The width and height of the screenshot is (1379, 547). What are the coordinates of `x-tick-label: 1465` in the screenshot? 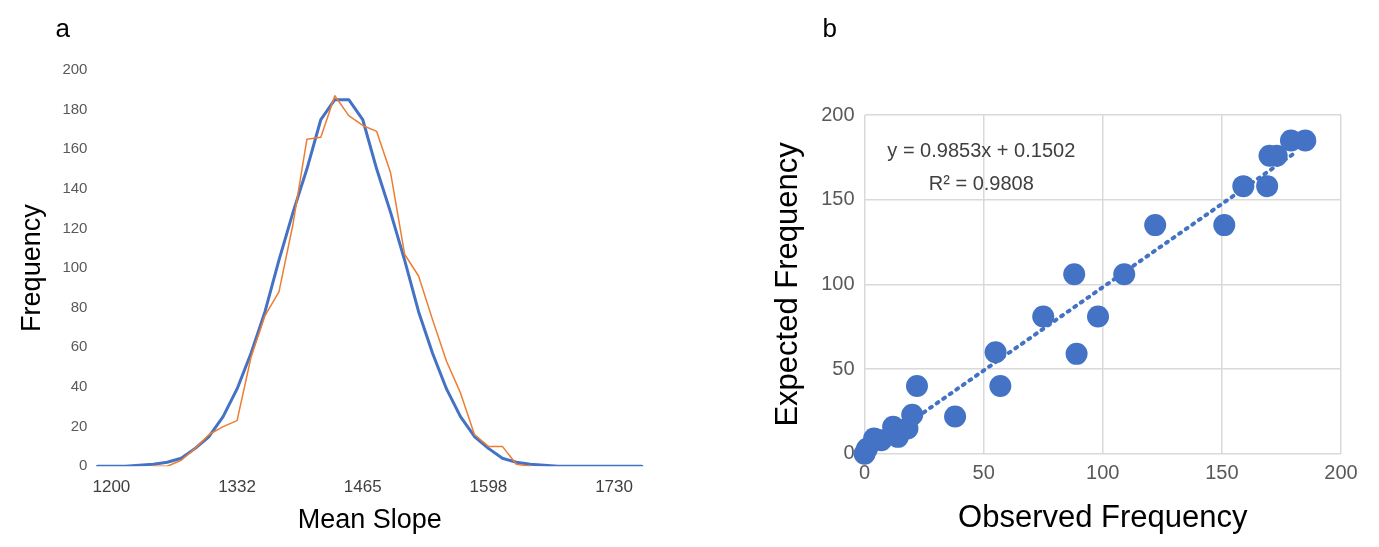 It's located at (362, 487).